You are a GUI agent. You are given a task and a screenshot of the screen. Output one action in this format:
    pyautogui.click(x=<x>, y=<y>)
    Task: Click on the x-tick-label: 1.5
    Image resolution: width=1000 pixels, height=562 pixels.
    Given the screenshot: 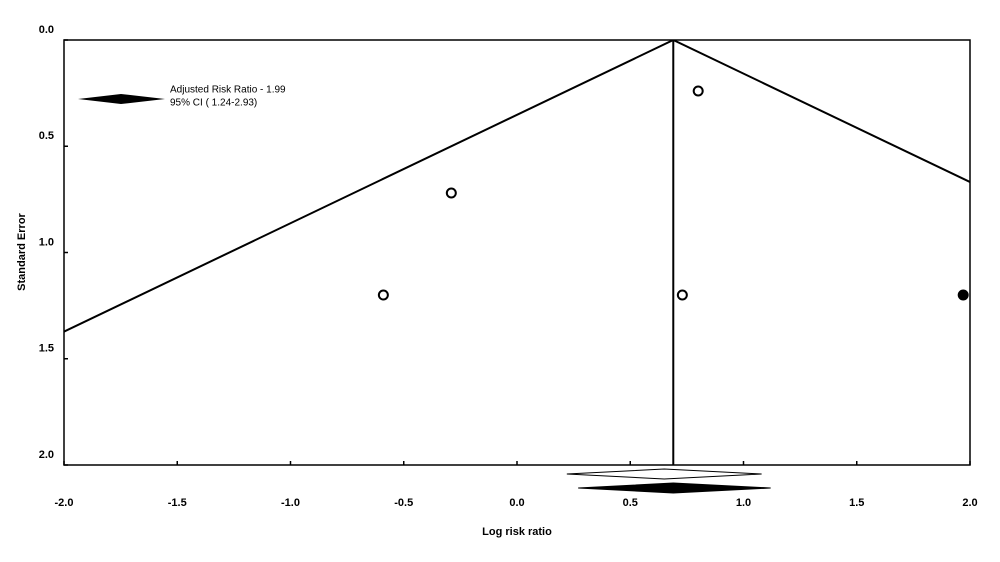 What is the action you would take?
    pyautogui.click(x=856, y=503)
    